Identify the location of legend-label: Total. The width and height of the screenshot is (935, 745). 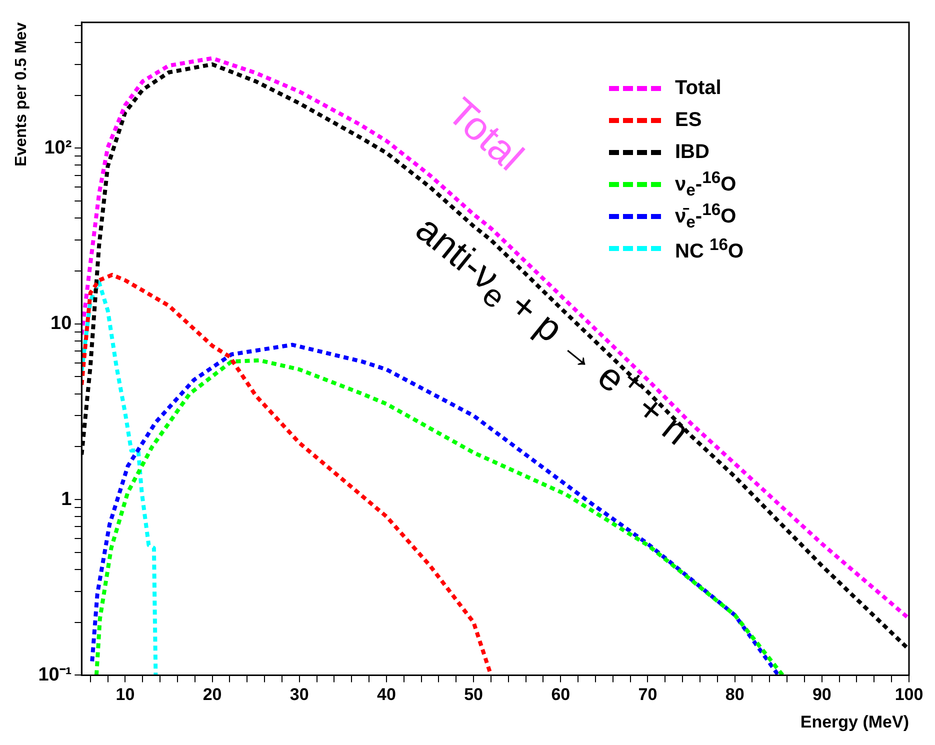
(698, 89).